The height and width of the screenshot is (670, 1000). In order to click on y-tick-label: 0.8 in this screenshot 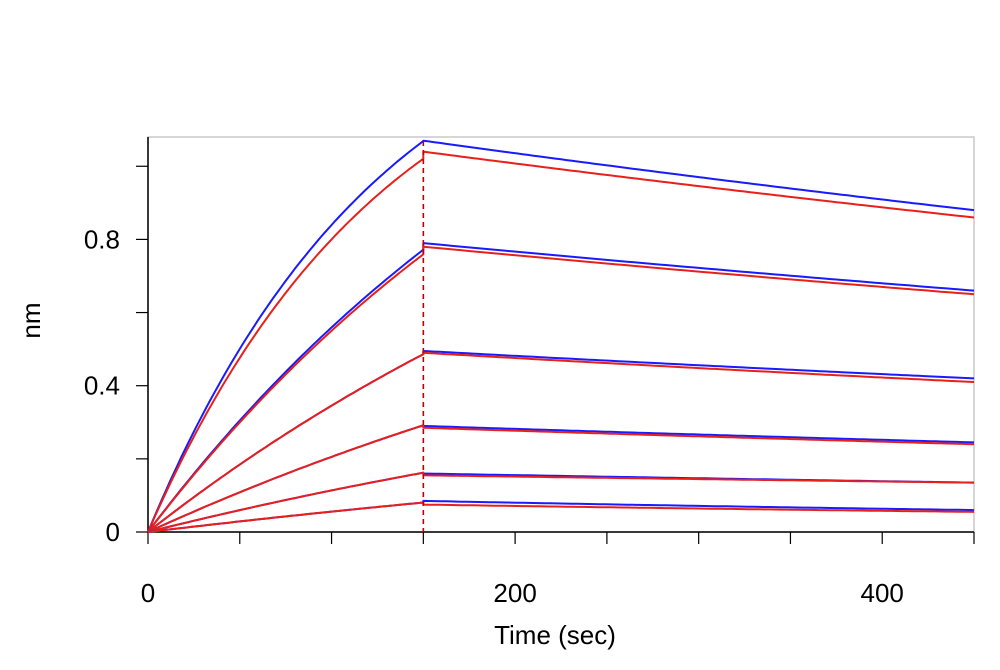, I will do `click(102, 239)`.